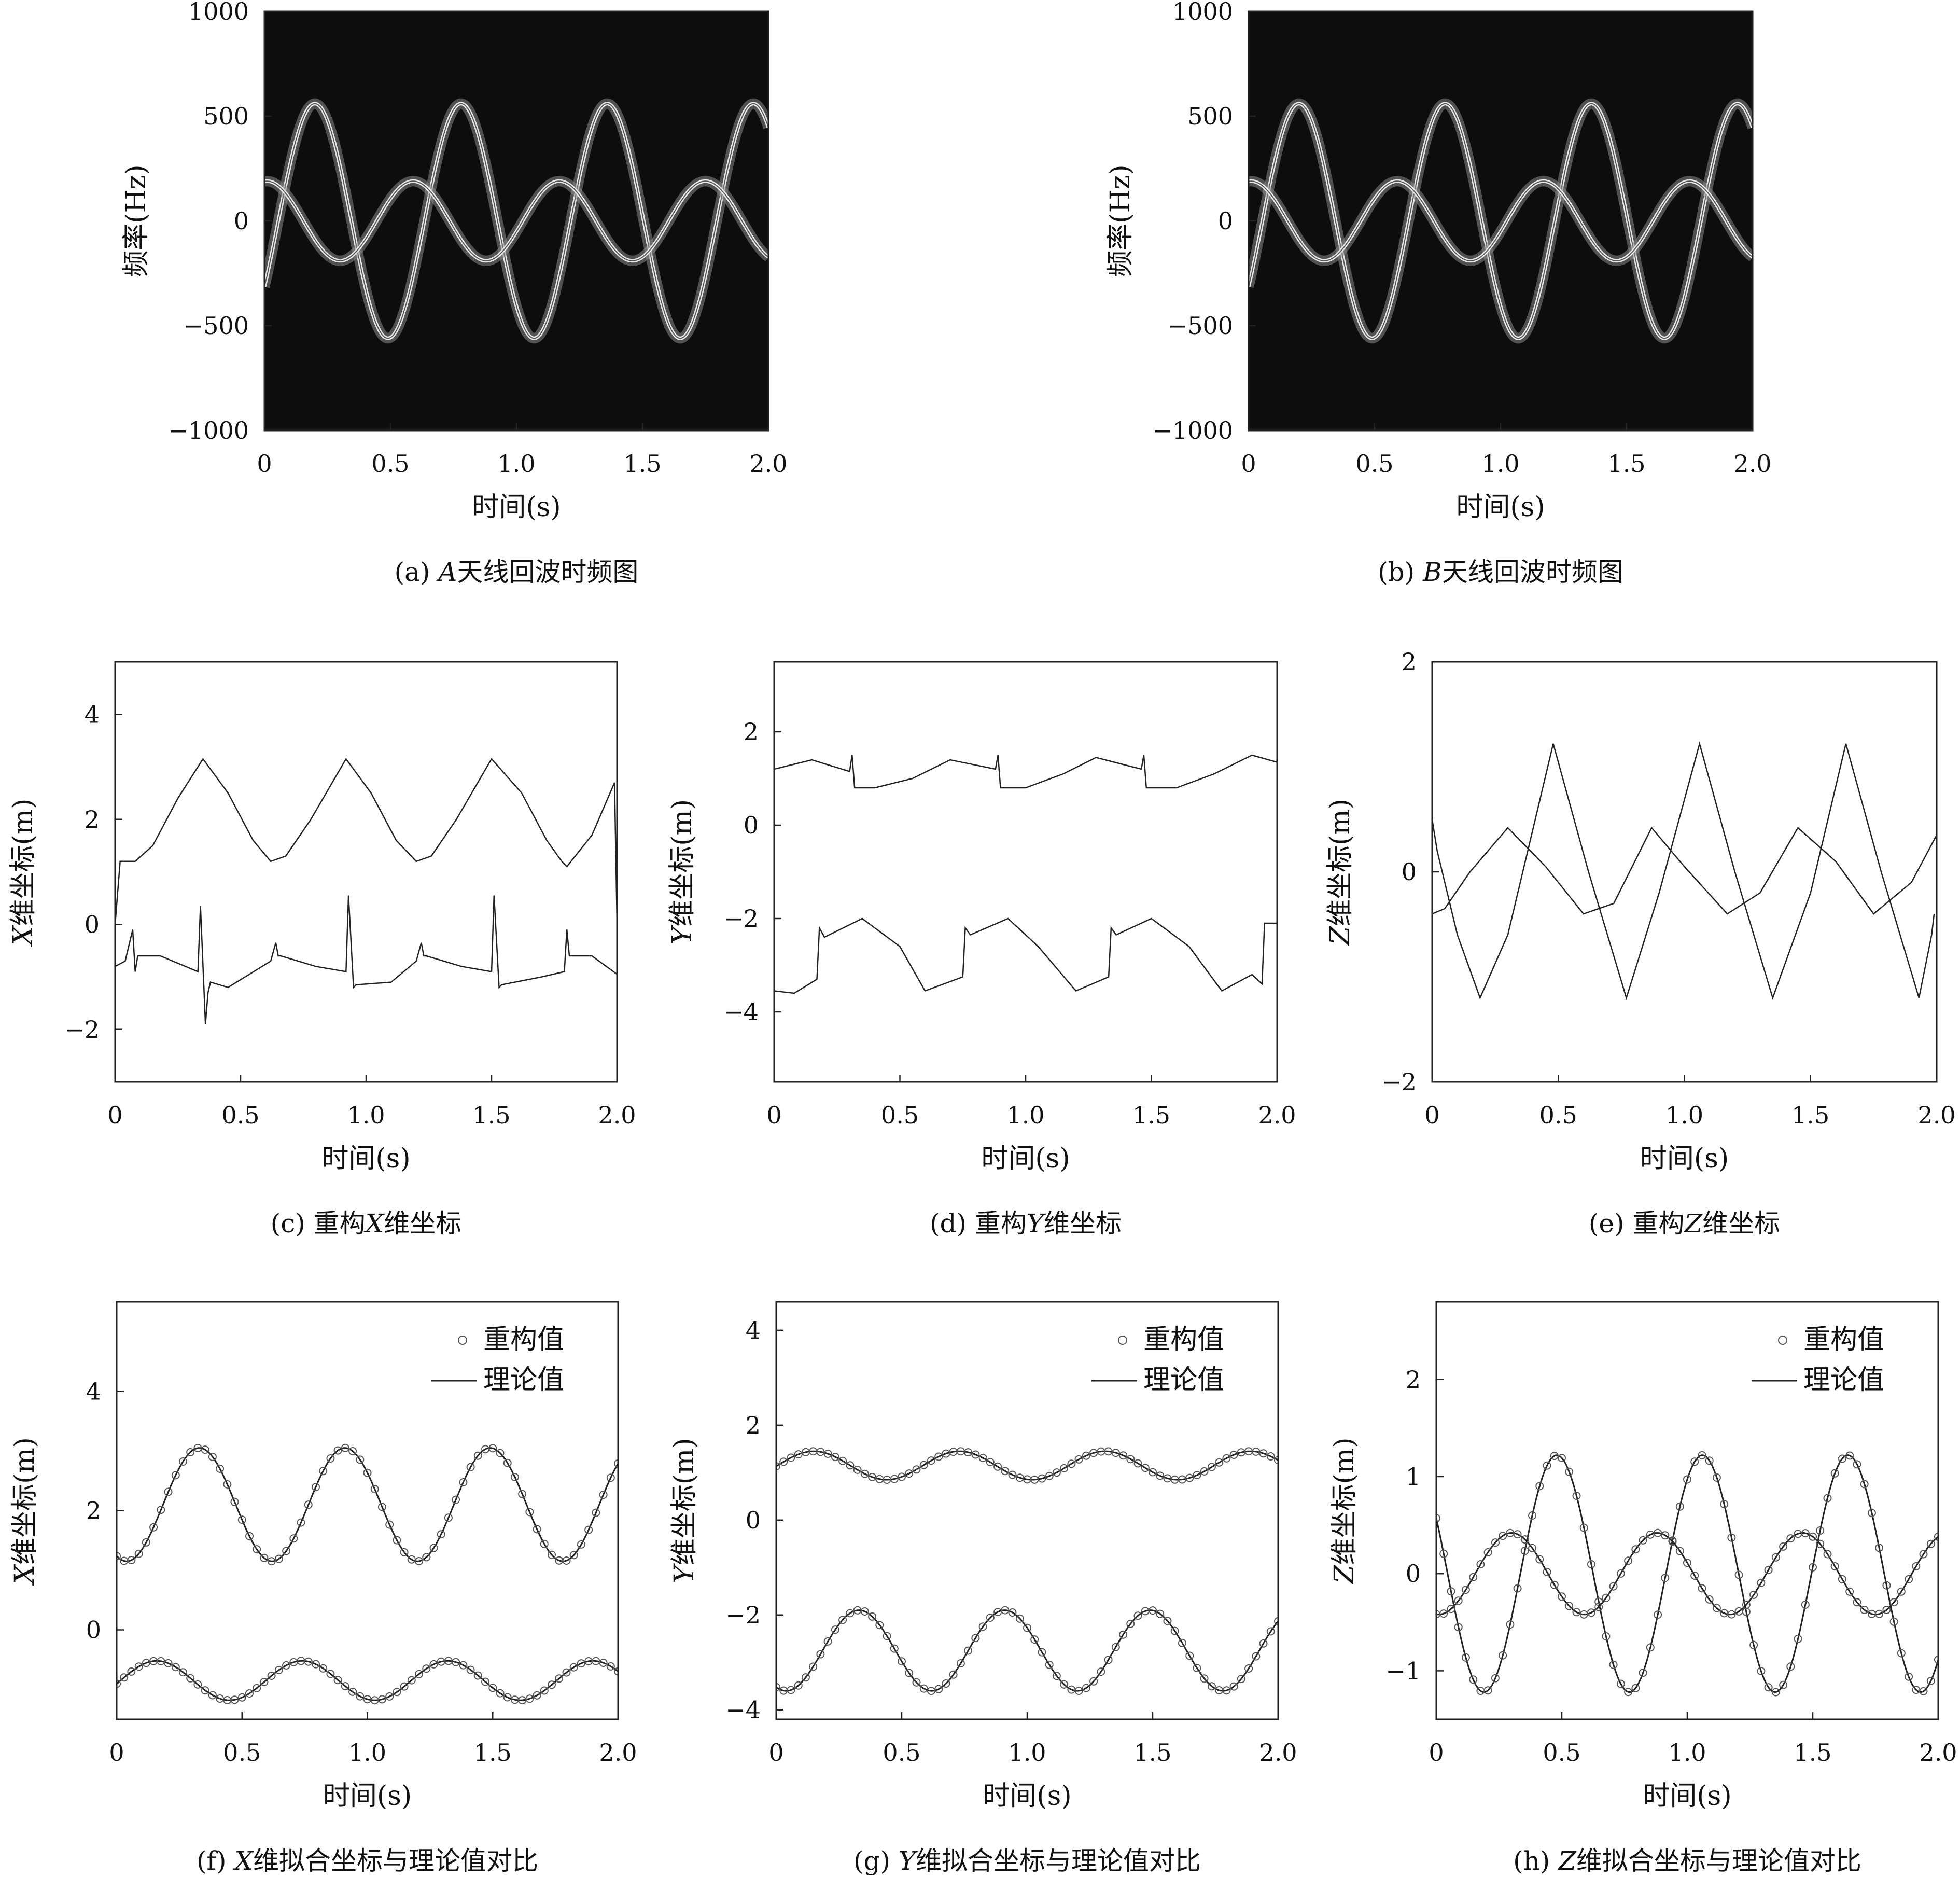  What do you see at coordinates (1684, 1223) in the screenshot?
I see `panel-caption: (e) 重构Z维坐标` at bounding box center [1684, 1223].